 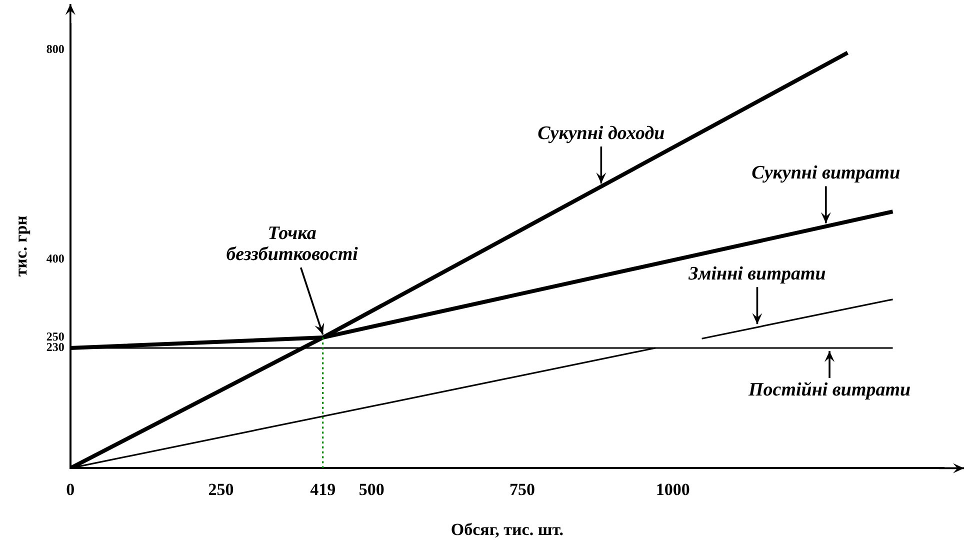 What do you see at coordinates (323, 489) in the screenshot?
I see `x-tick-label: 419` at bounding box center [323, 489].